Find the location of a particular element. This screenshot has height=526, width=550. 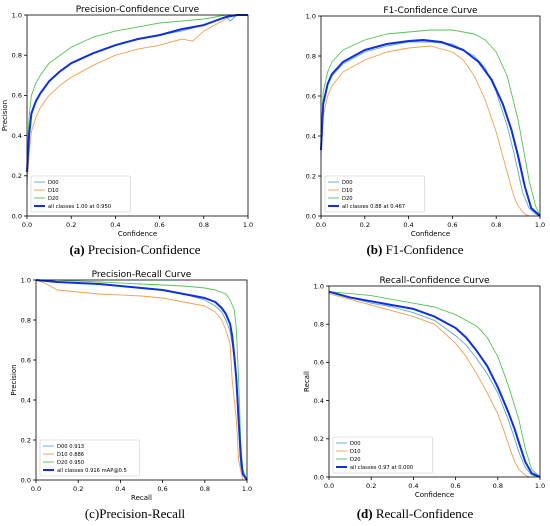

caption-d: (d) Recall-Confidence is located at coordinates (415, 514).